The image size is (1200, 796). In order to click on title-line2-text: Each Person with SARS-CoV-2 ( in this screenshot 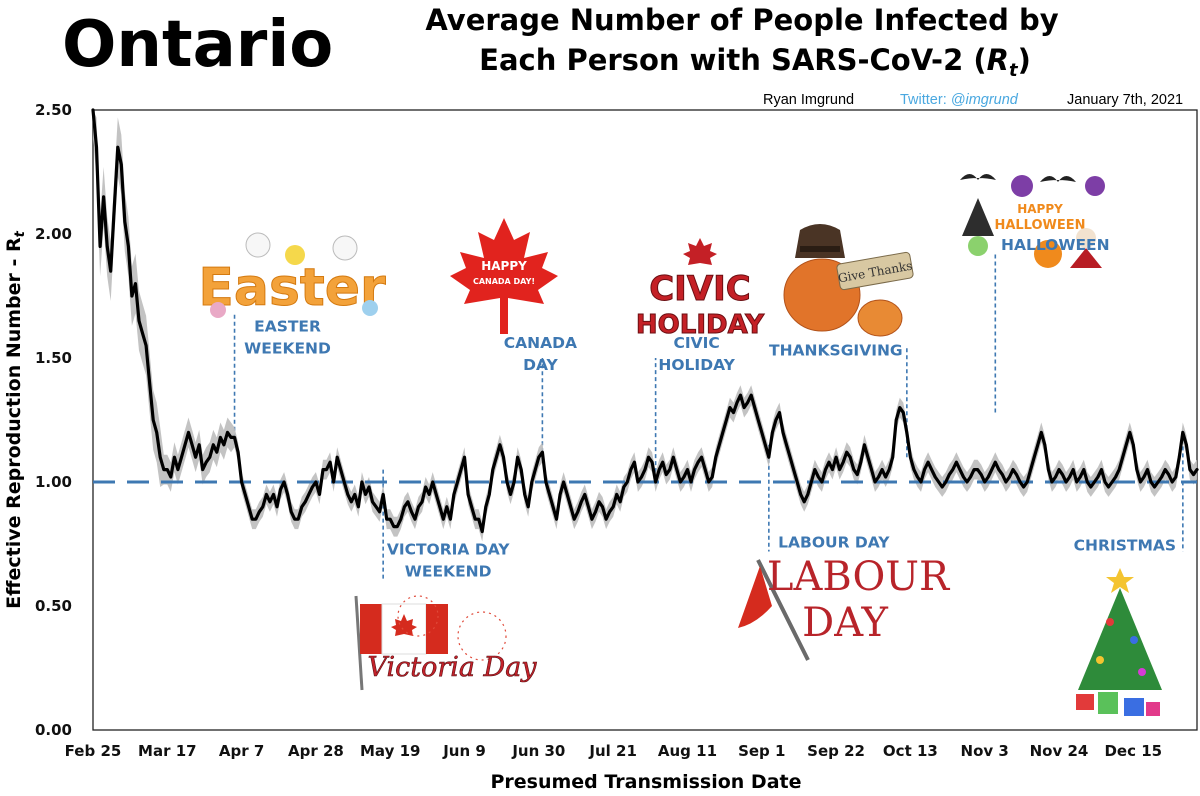, I will do `click(733, 60)`.